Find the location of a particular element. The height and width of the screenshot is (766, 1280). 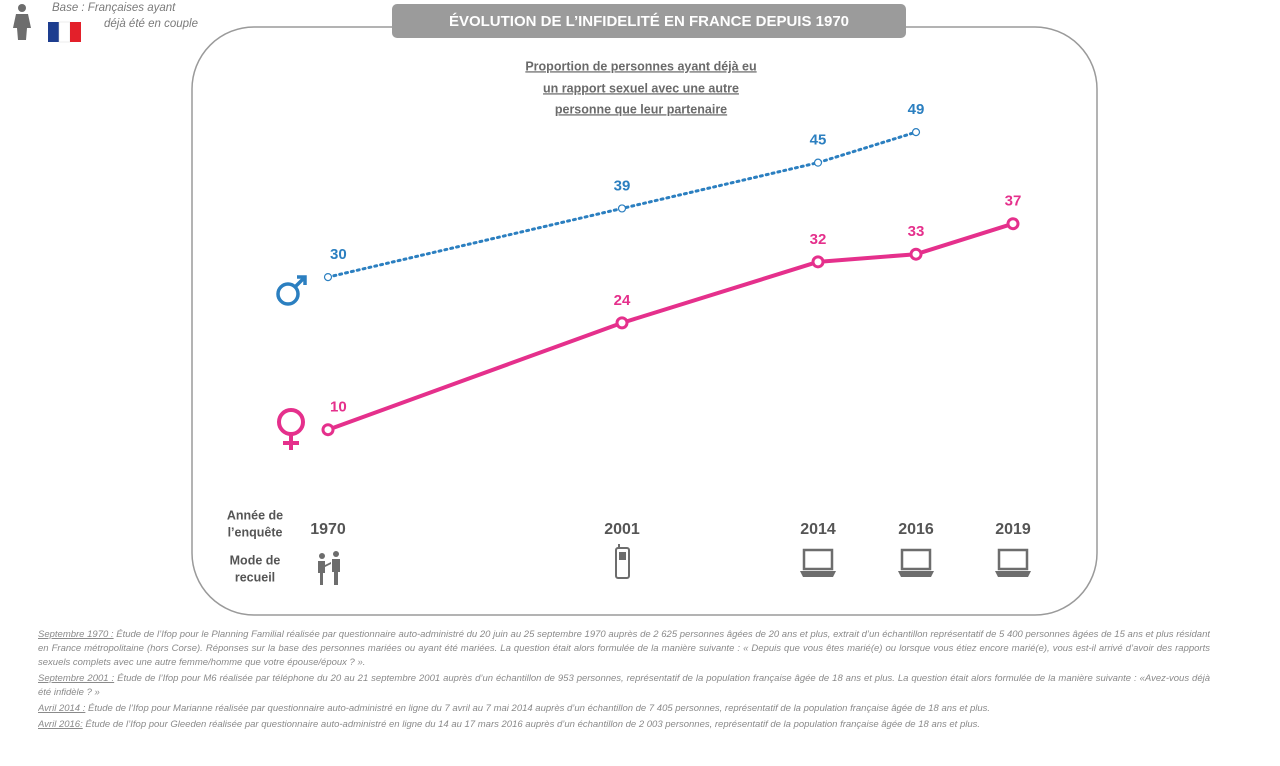

base-note: déjà été en couple is located at coordinates (151, 24).